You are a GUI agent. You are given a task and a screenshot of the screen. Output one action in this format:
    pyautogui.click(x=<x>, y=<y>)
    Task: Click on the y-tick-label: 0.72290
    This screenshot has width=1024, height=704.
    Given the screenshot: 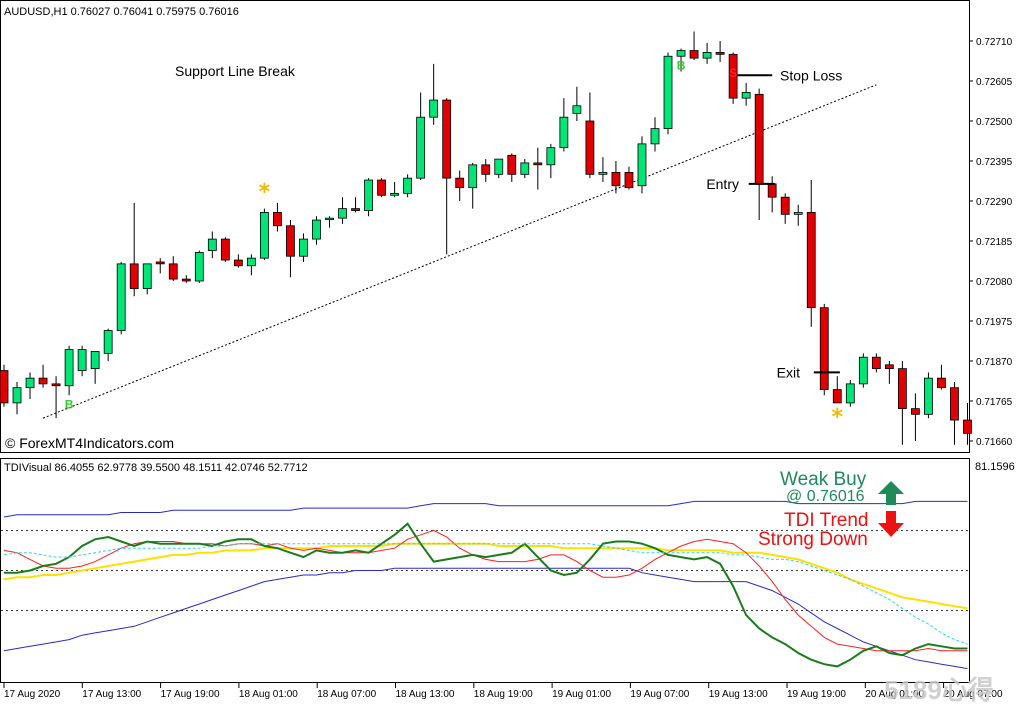 What is the action you would take?
    pyautogui.click(x=994, y=202)
    